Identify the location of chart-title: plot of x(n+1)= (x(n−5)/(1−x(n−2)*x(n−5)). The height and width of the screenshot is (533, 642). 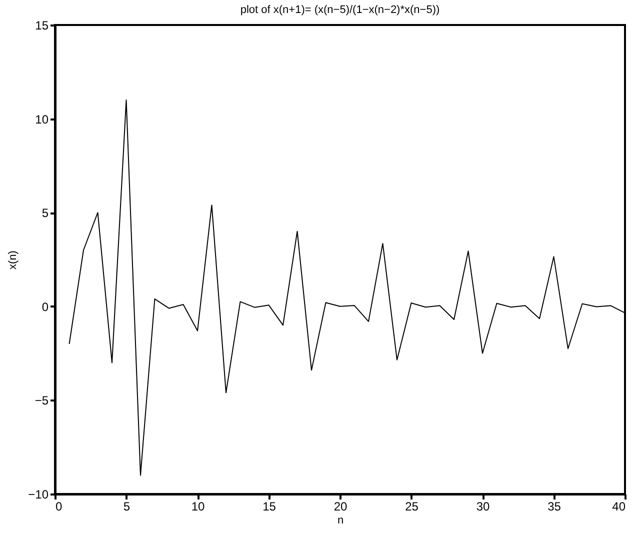
(340, 10).